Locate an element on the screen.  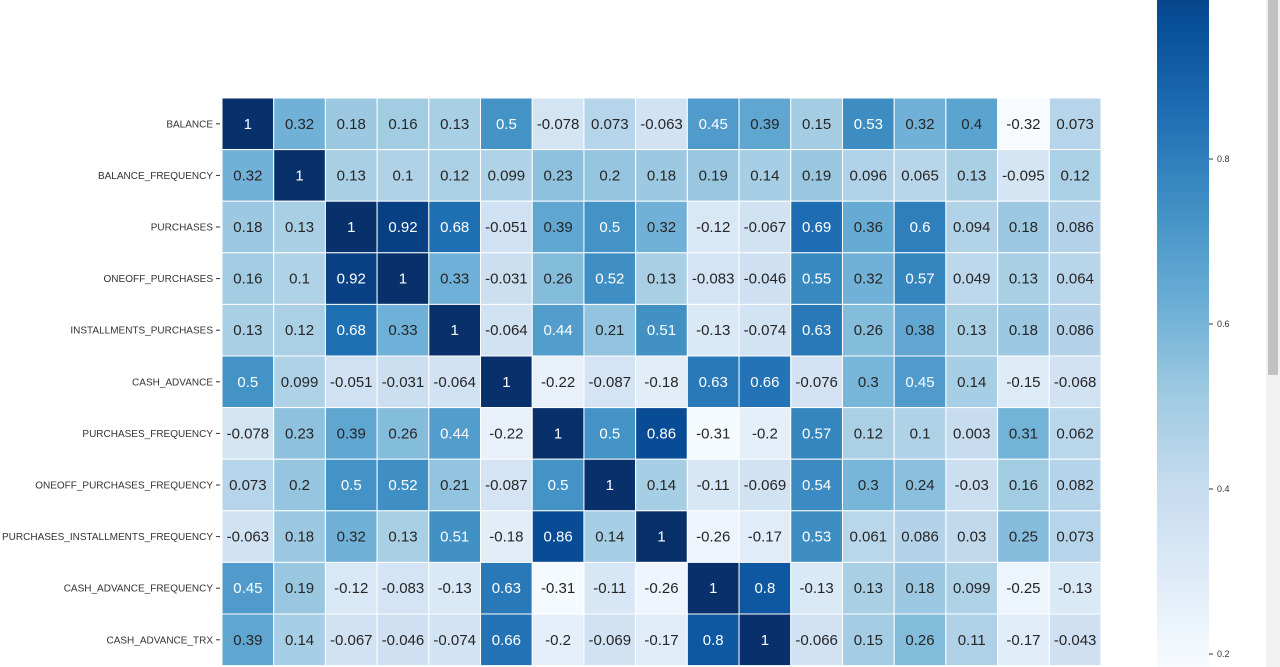
cell-value-label: 1 is located at coordinates (713, 588).